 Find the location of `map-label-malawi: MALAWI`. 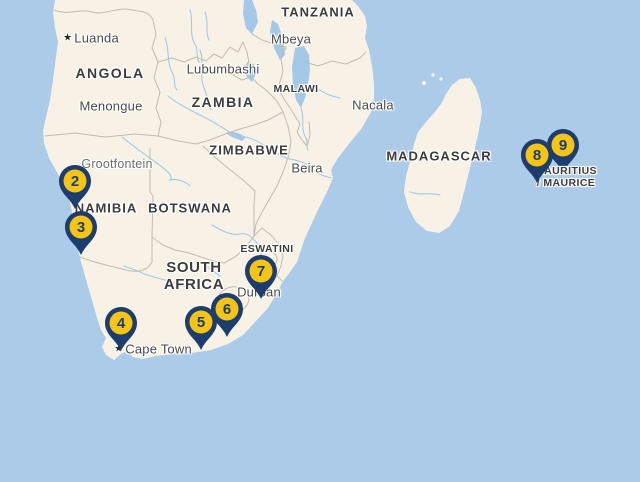

map-label-malawi: MALAWI is located at coordinates (296, 89).